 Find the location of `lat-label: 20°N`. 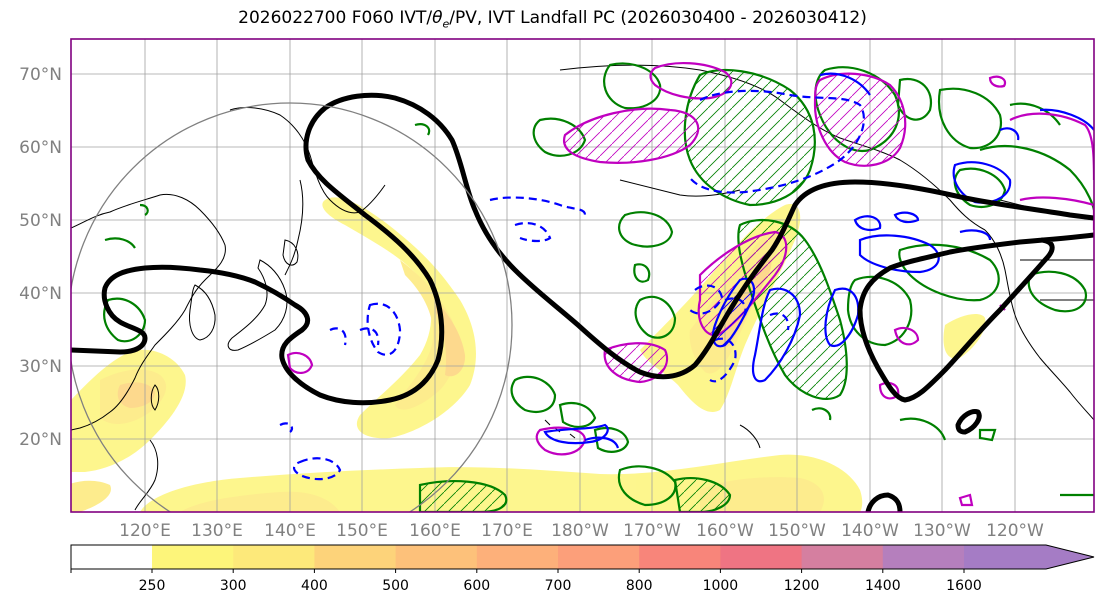

lat-label: 20°N is located at coordinates (40, 440).